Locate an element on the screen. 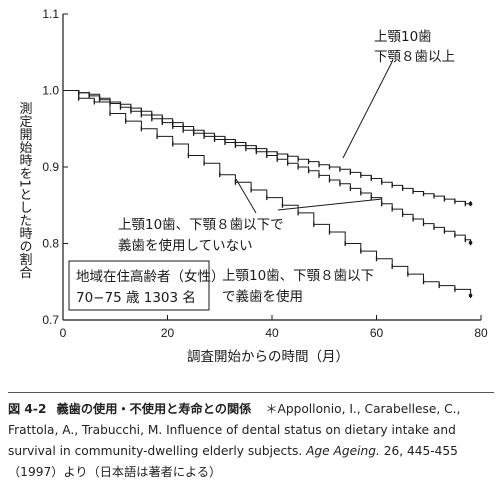 The image size is (500, 489). info-box-line2: 70−75 歳 1303 名 is located at coordinates (136, 298).